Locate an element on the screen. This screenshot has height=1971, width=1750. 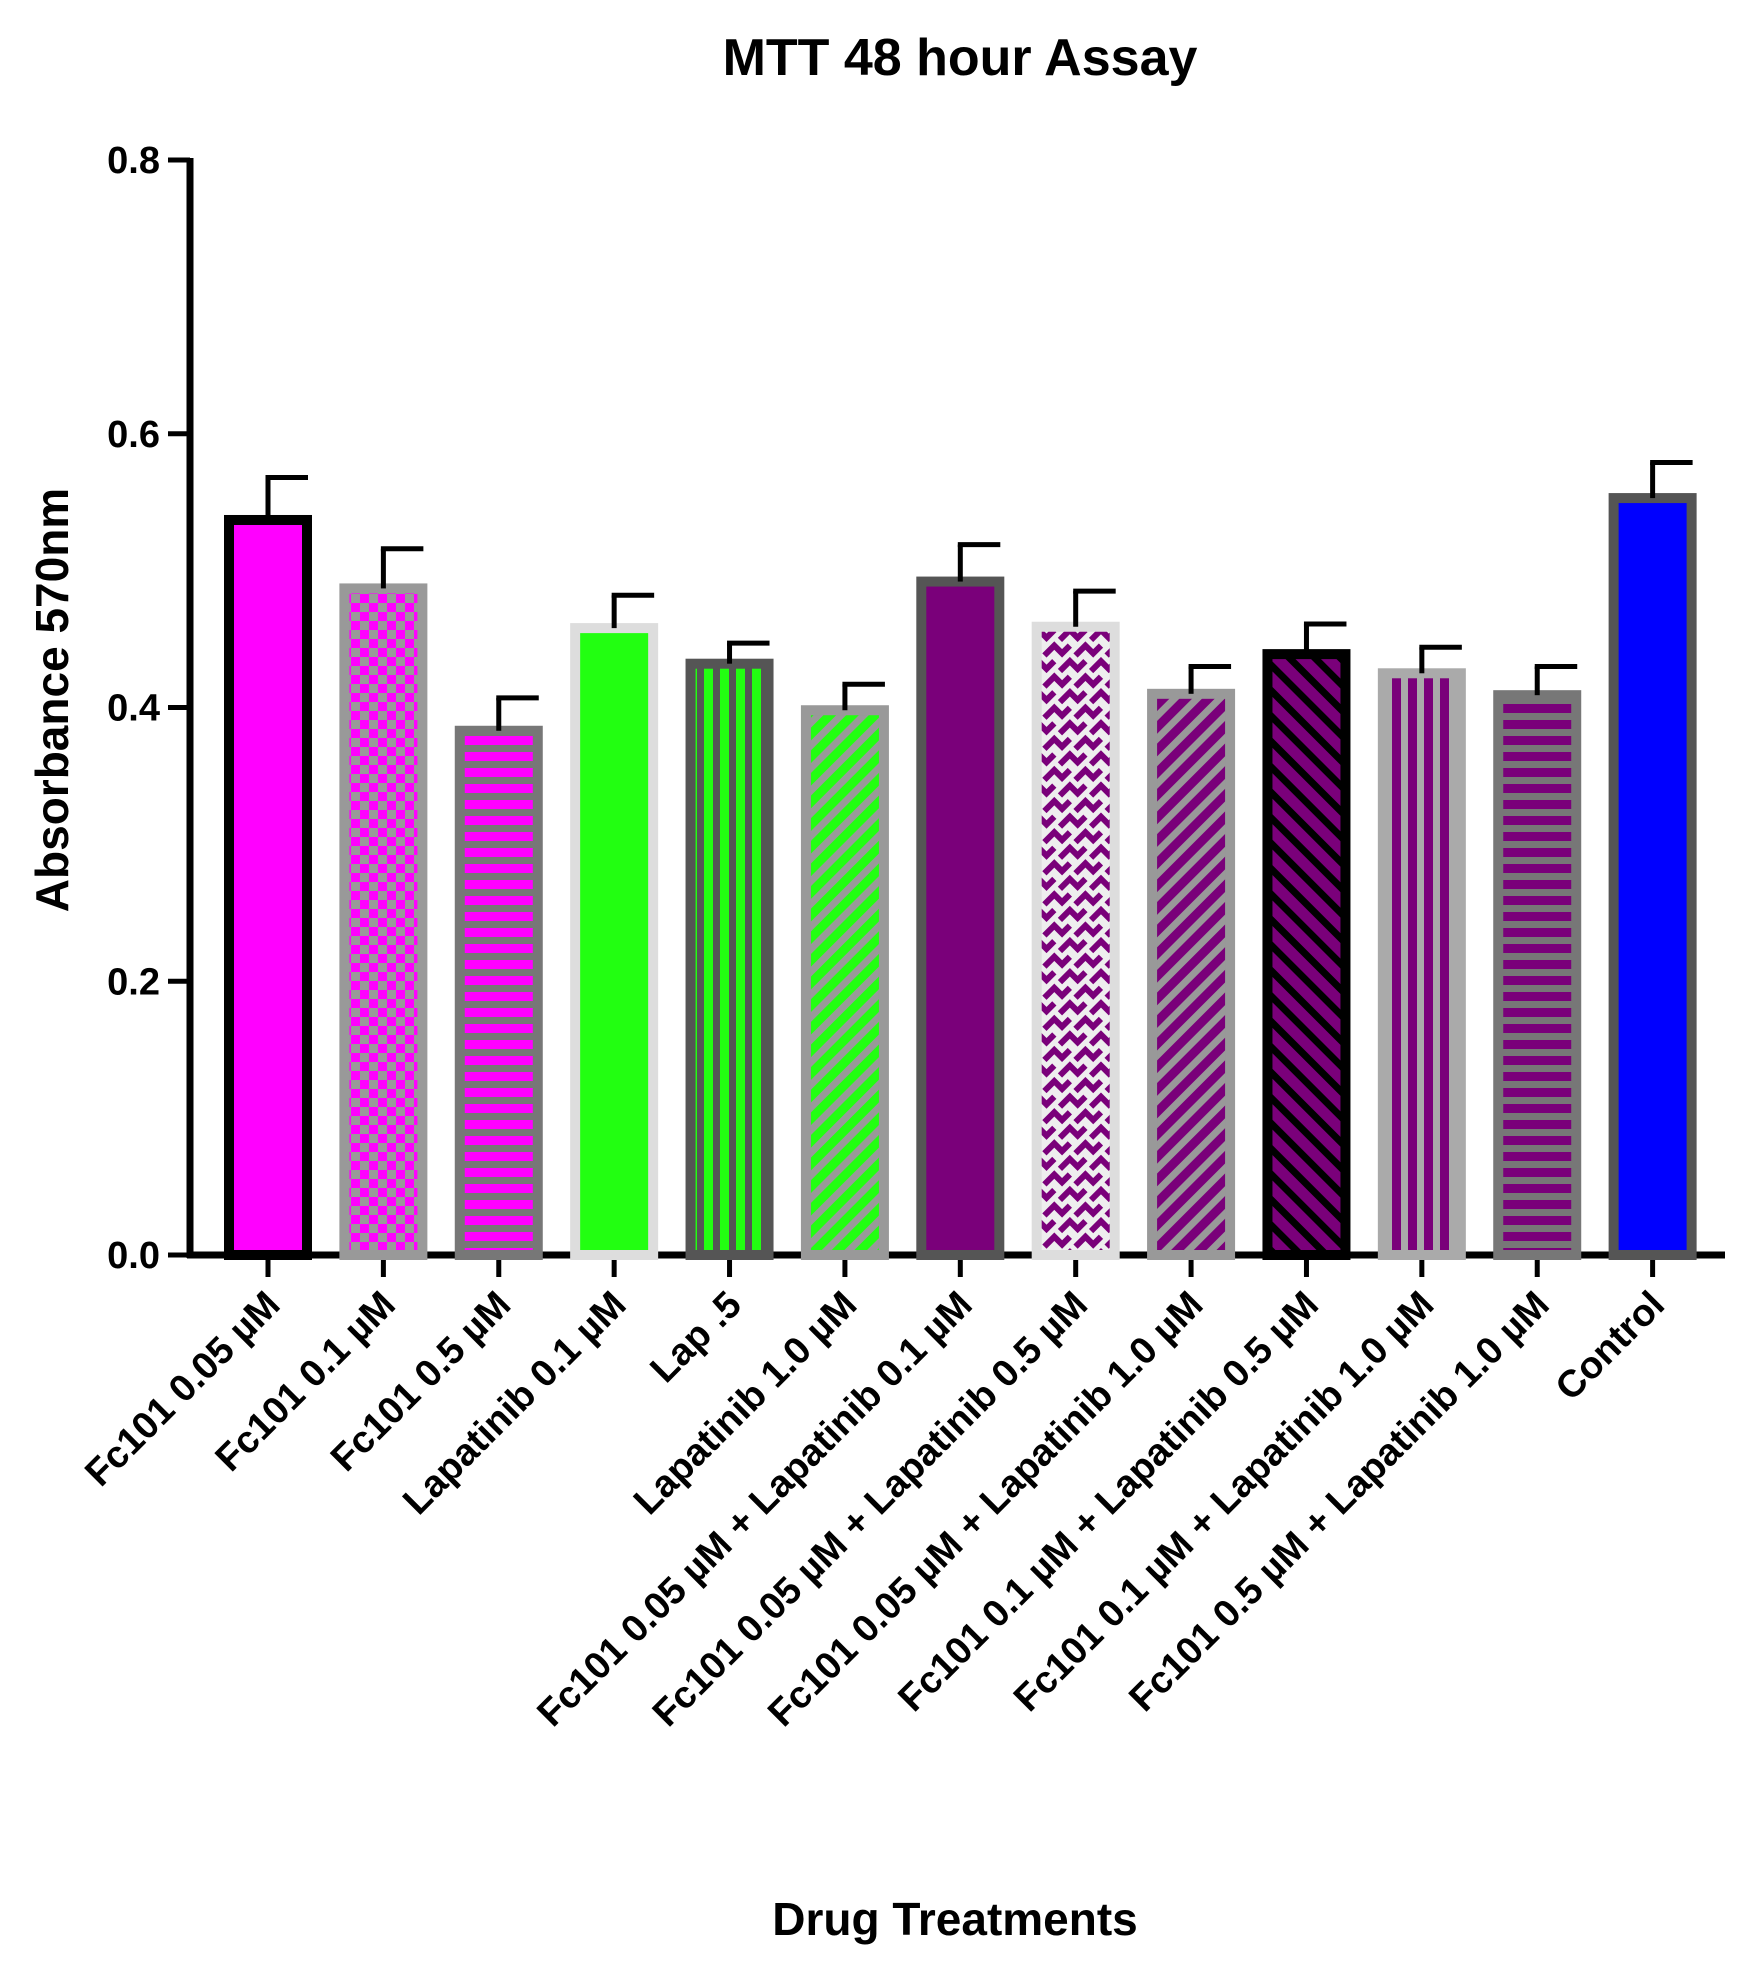
y-ticks: 0.0 0.2 0.4 0.6 0.8 is located at coordinates (148, 708).